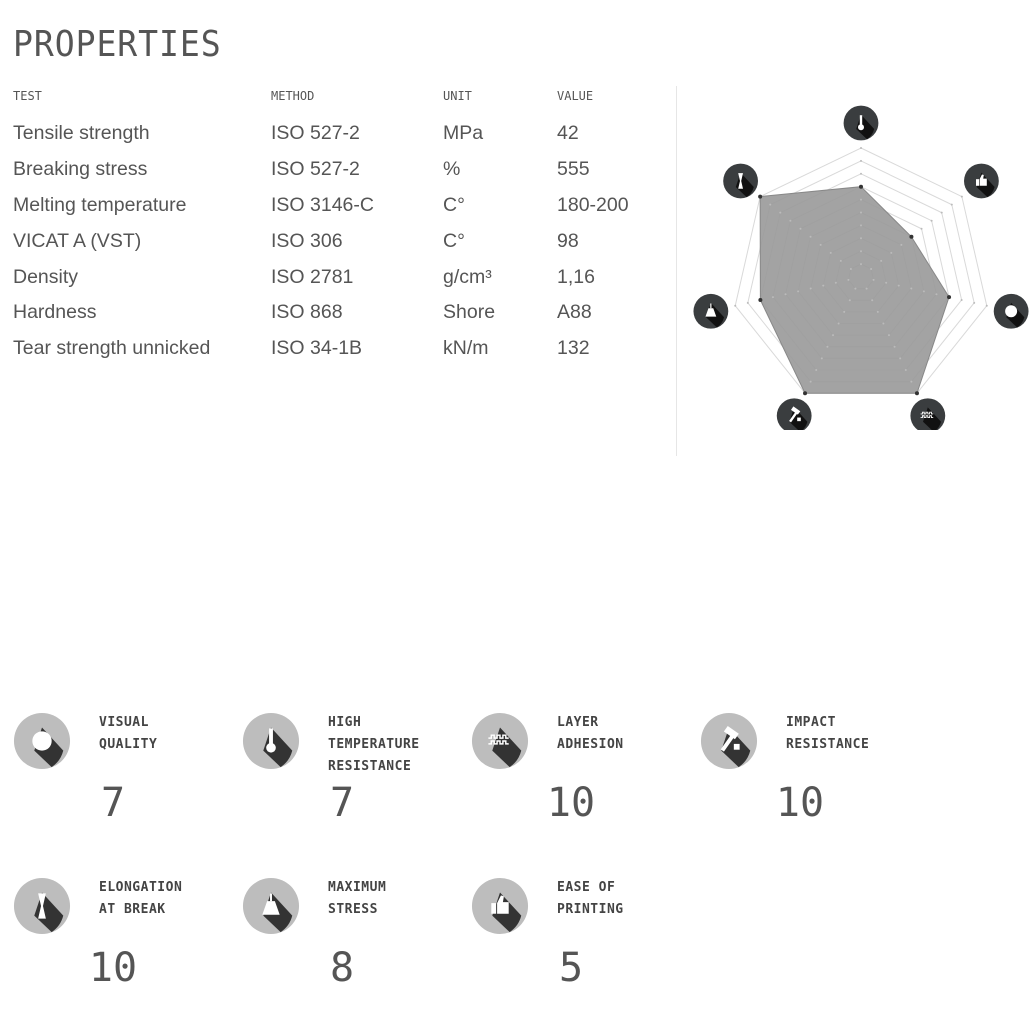 The height and width of the screenshot is (1030, 1030). I want to click on cell-method: ISO 2781, so click(312, 276).